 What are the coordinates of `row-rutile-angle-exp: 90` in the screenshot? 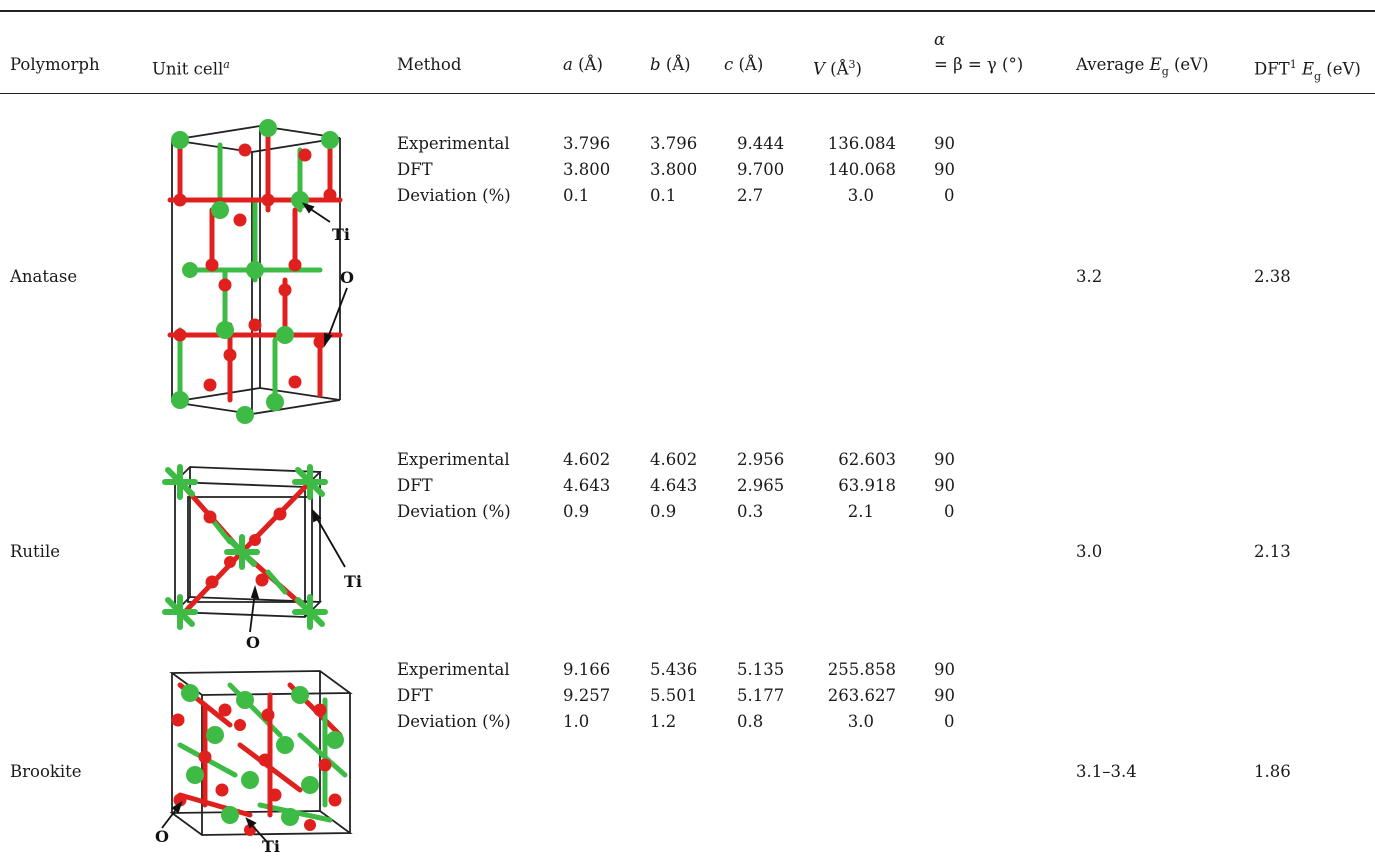 It's located at (944, 459).